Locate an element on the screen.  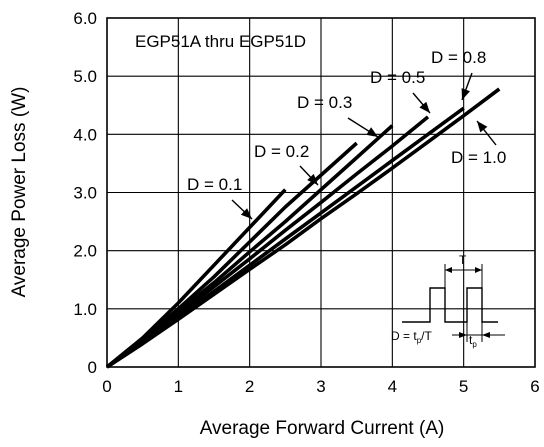
curve-label-5: D = 1.0 is located at coordinates (478, 157).